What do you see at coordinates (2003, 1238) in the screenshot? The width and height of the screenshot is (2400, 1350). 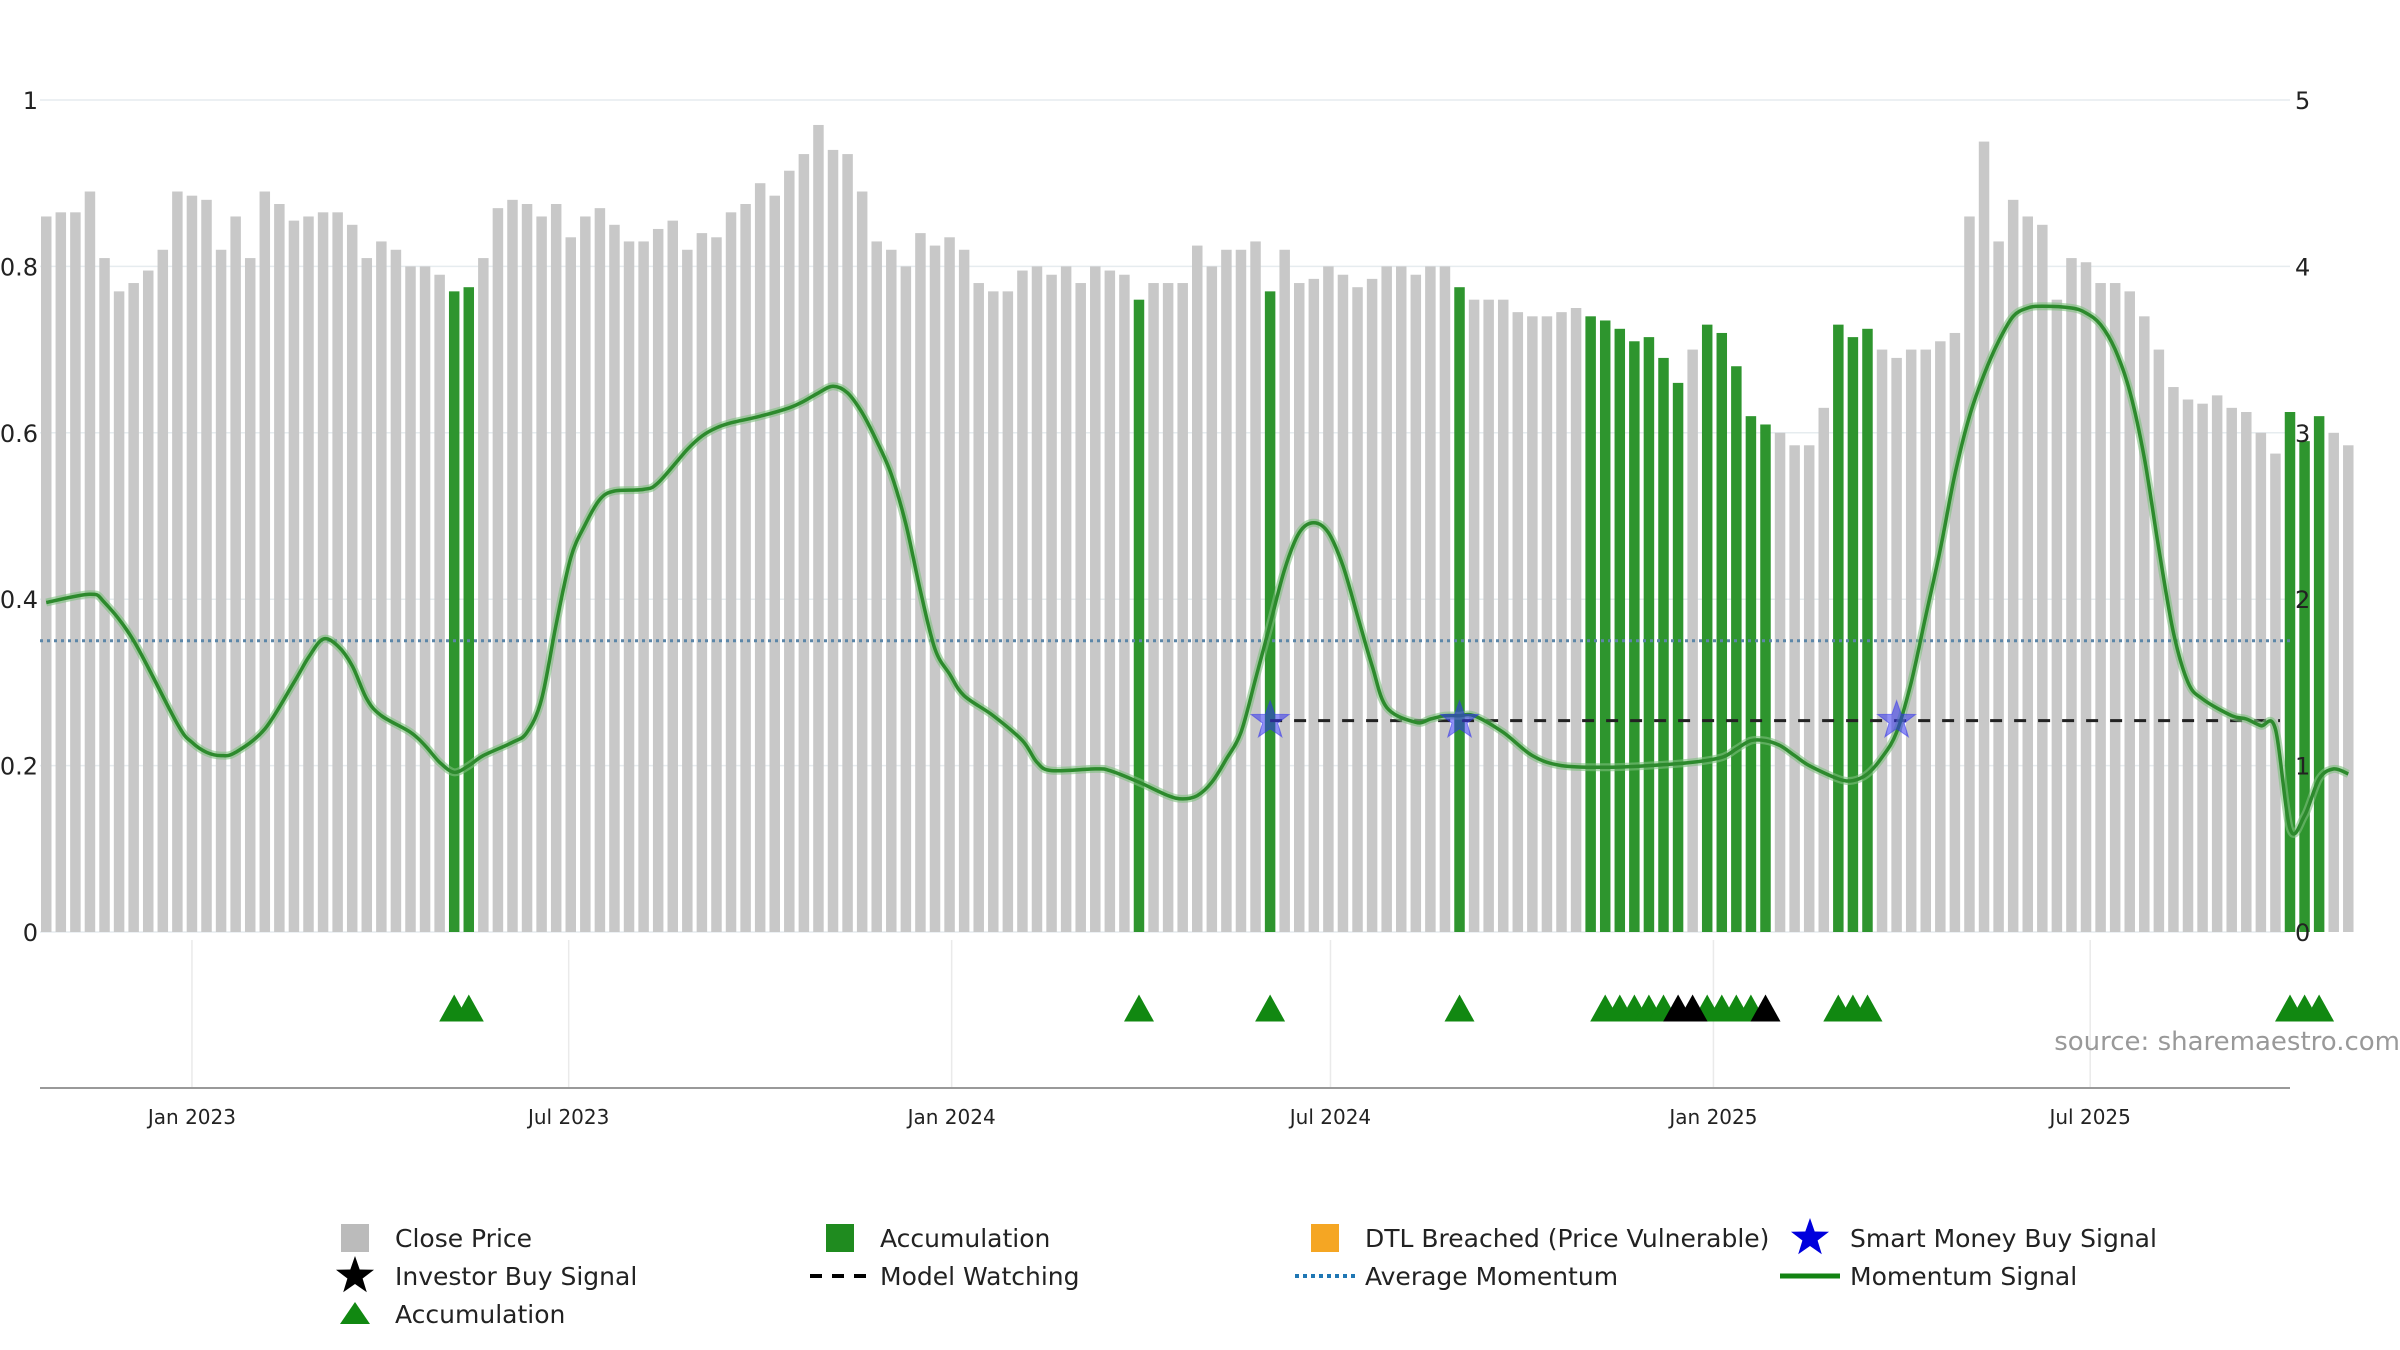 I see `legend-label: Smart Money Buy Signal` at bounding box center [2003, 1238].